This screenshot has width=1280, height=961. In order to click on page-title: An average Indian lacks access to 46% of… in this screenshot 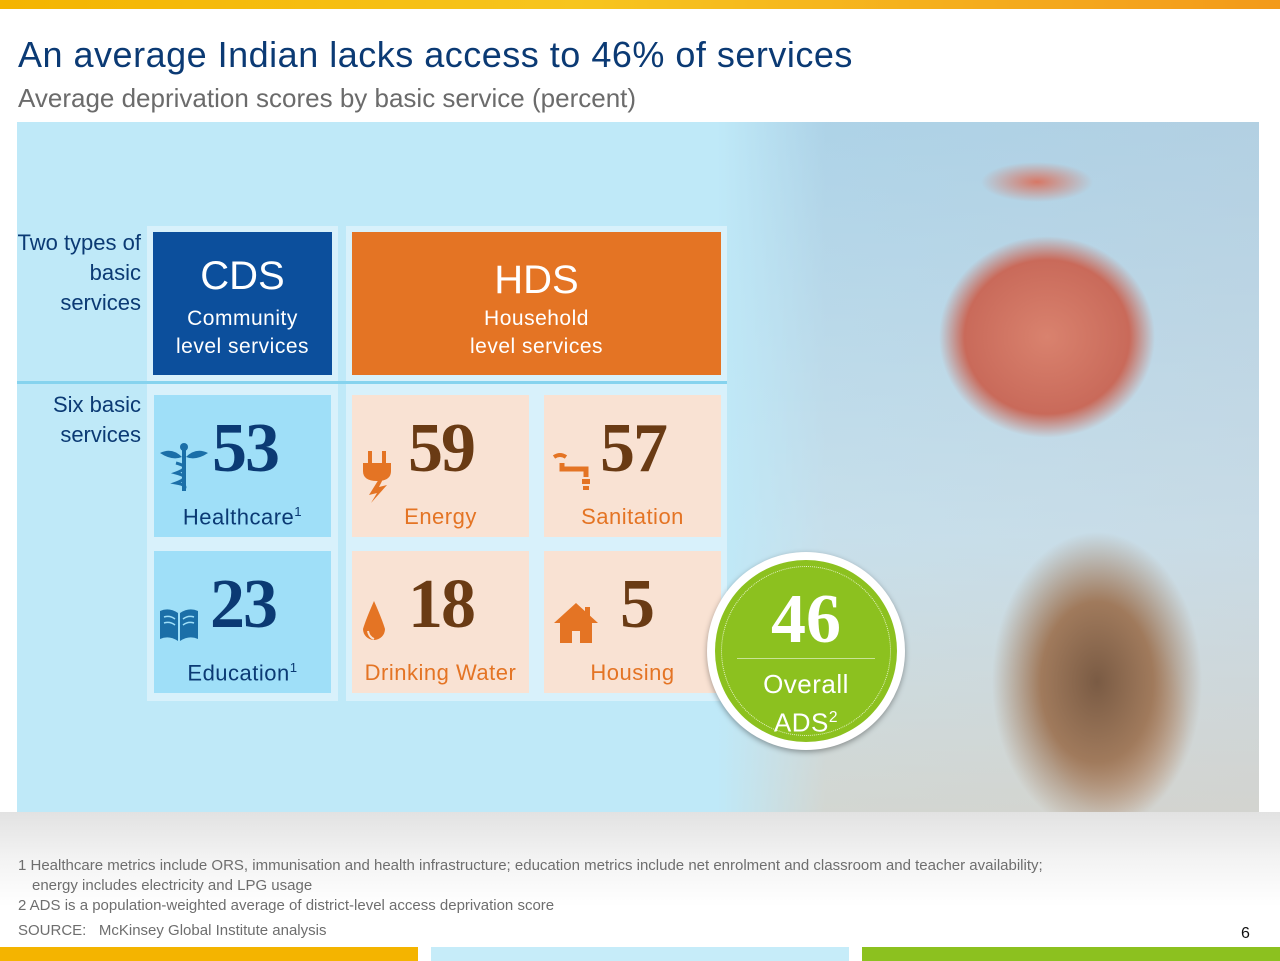, I will do `click(435, 54)`.